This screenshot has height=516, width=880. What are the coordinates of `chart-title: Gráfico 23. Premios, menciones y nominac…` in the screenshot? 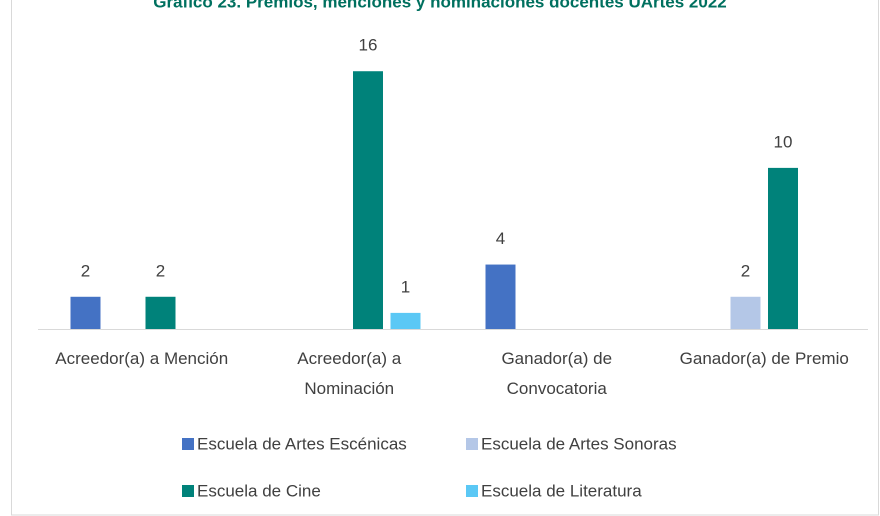 It's located at (440, 5).